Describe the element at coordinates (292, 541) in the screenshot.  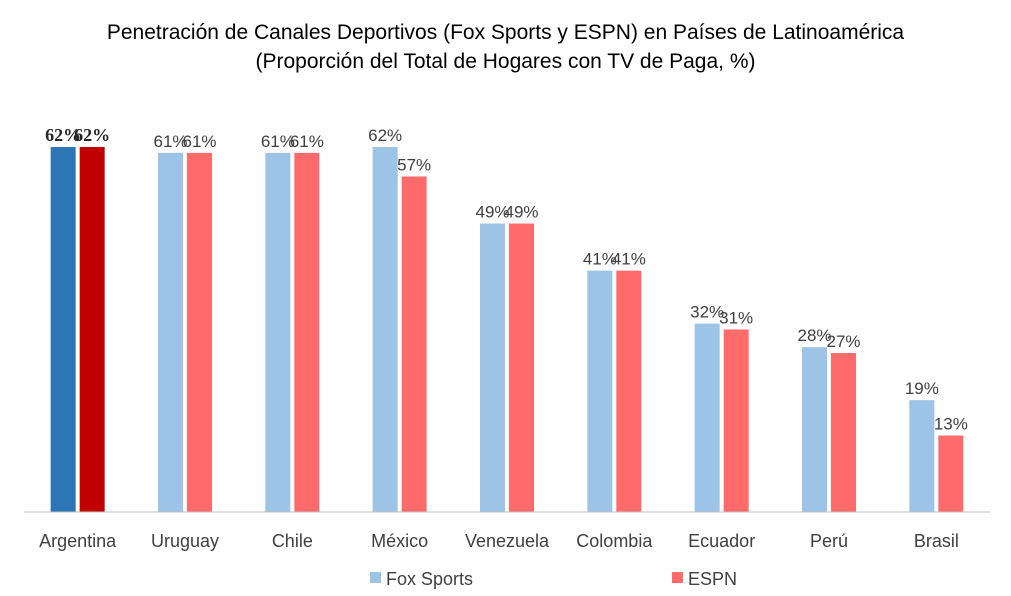
I see `category-label-2: Chile` at that location.